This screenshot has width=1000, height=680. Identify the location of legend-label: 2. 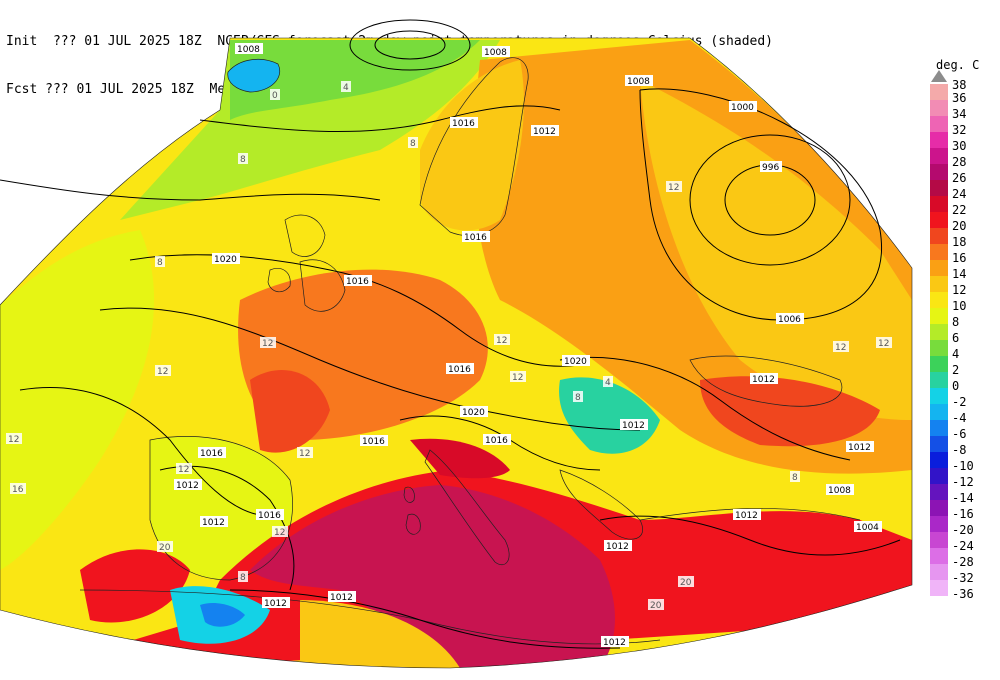
(956, 370).